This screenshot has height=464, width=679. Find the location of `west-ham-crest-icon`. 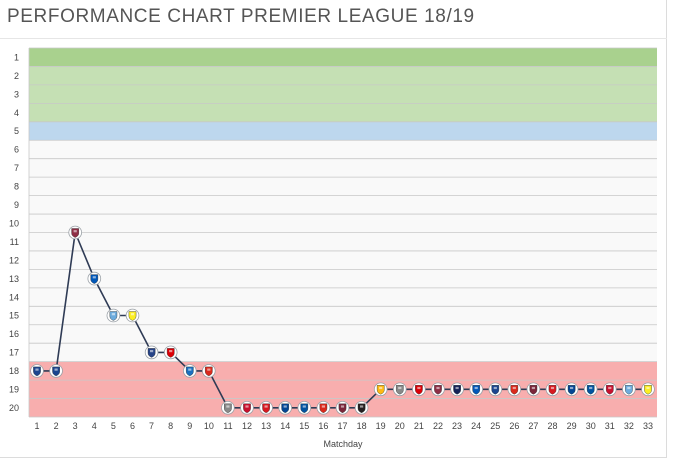

west-ham-crest-icon is located at coordinates (533, 389).